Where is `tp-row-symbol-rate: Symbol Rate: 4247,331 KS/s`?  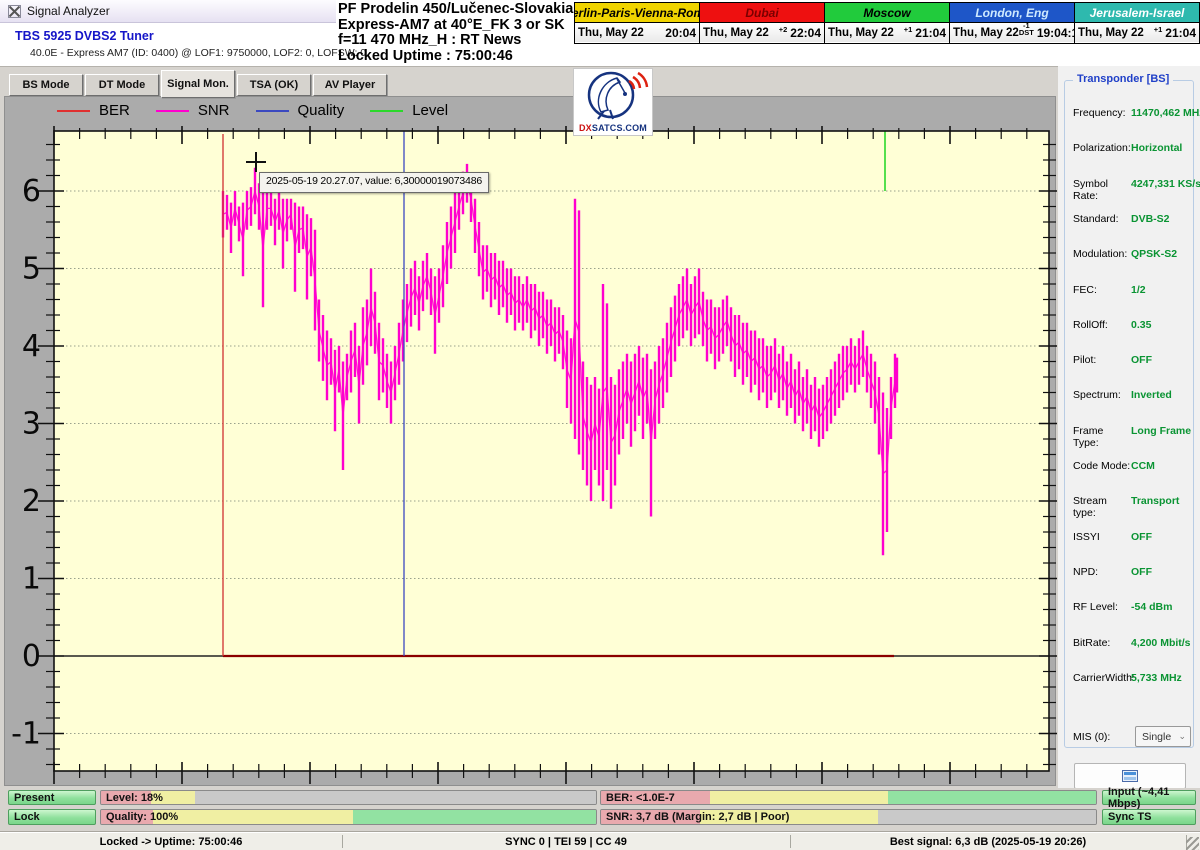
tp-row-symbol-rate: Symbol Rate: 4247,331 KS/s is located at coordinates (1136, 189).